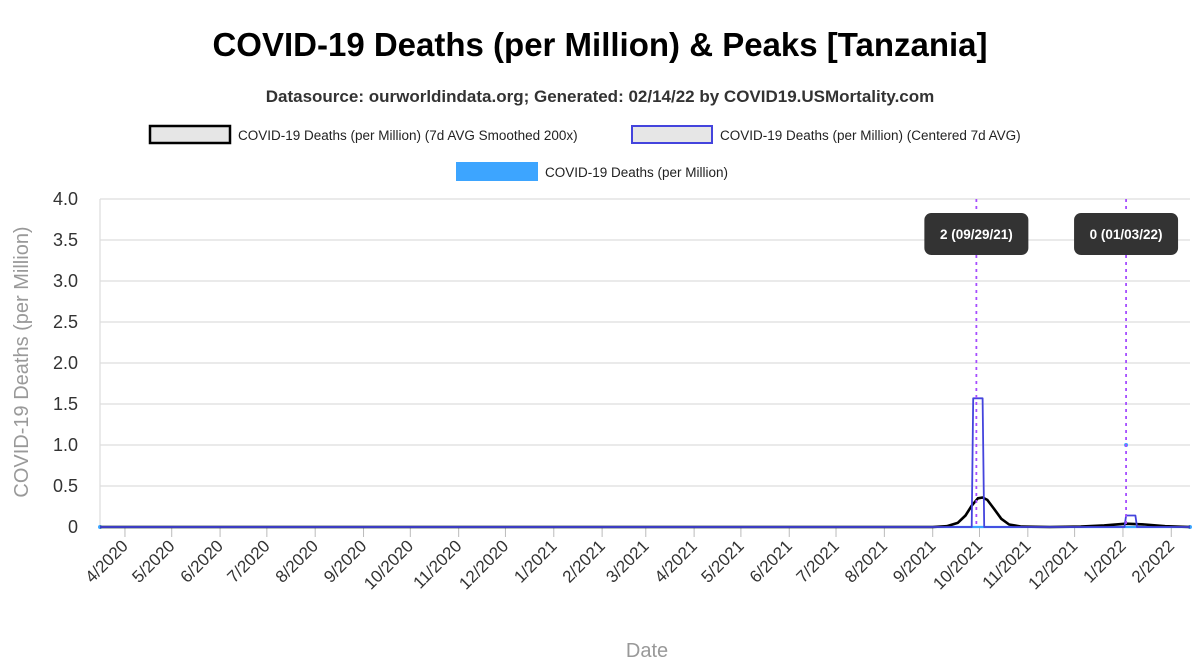 Image resolution: width=1200 pixels, height=670 pixels. I want to click on x-tick-label: 5/2021, so click(723, 561).